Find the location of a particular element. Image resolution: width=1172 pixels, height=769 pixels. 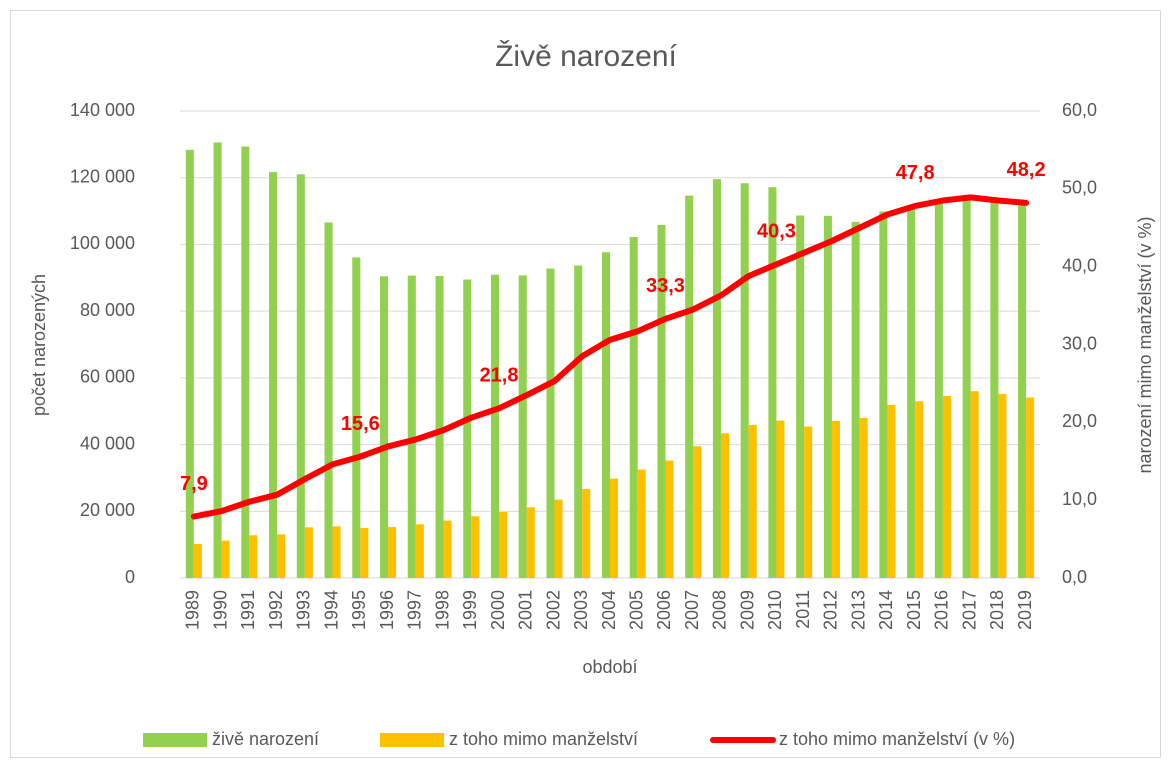

x-tick-label: 1998 is located at coordinates (442, 610).